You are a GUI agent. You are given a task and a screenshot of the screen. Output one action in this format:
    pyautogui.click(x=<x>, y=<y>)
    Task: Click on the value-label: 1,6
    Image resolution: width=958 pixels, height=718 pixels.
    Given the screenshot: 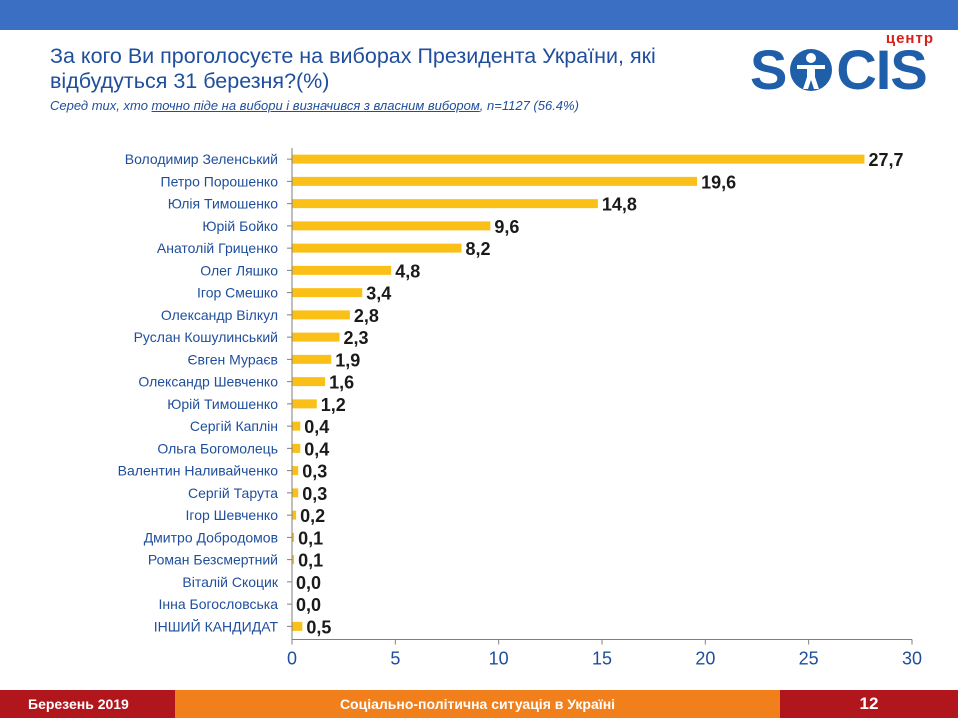 What is the action you would take?
    pyautogui.click(x=341, y=383)
    